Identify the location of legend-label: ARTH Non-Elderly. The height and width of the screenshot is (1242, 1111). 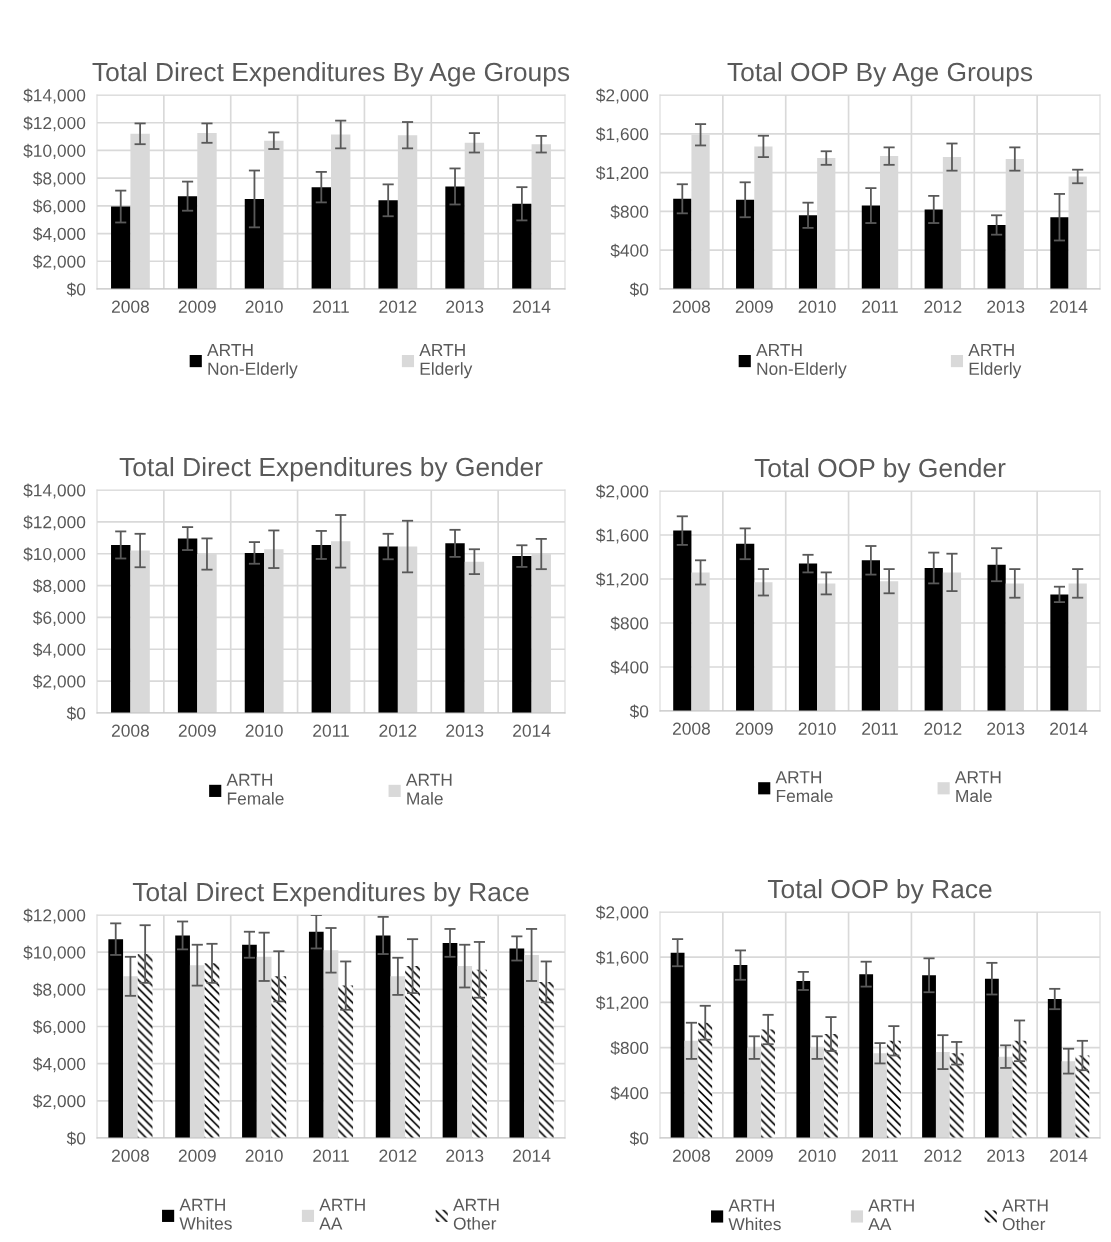
(252, 361).